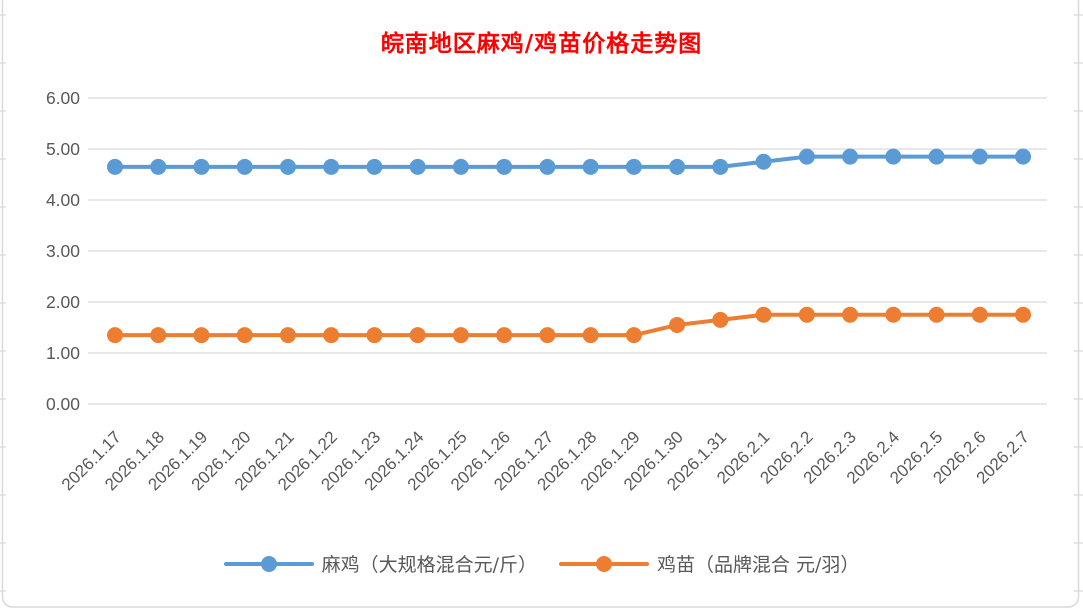 The image size is (1083, 613). Describe the element at coordinates (429, 565) in the screenshot. I see `legend-label-series1: 麻鸡（大规格混合元/斤）` at that location.